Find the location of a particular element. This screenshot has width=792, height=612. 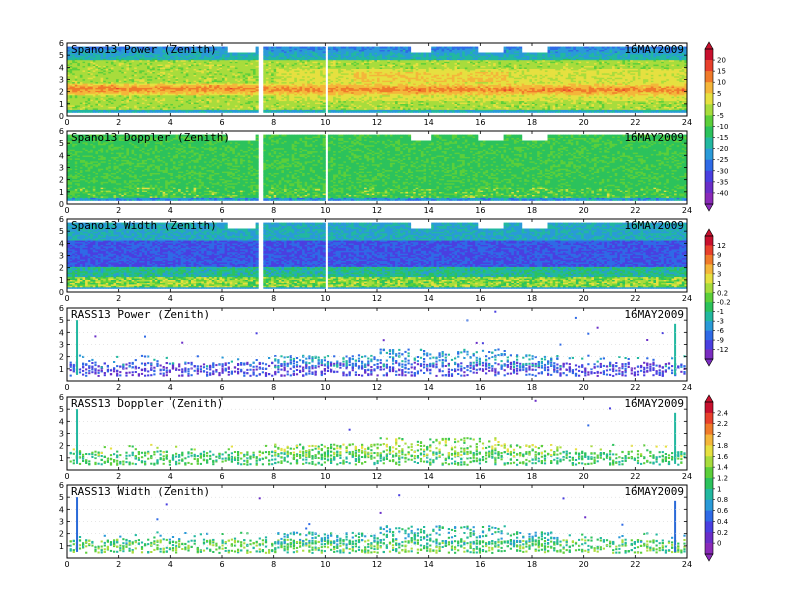

y-tick-label: 2 is located at coordinates (61, 357).